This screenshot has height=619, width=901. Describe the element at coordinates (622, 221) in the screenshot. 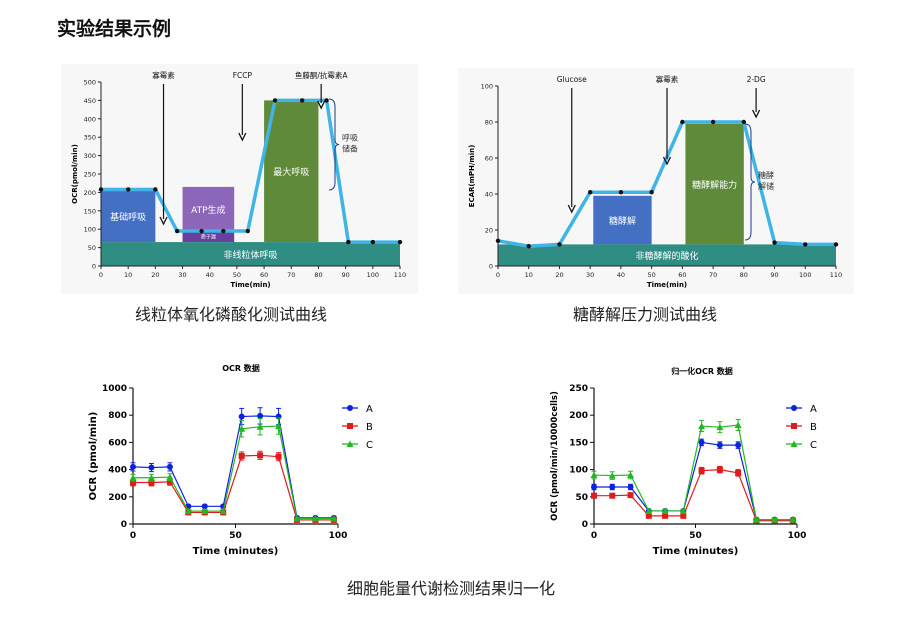

I see `region-label: 糖酵解` at that location.